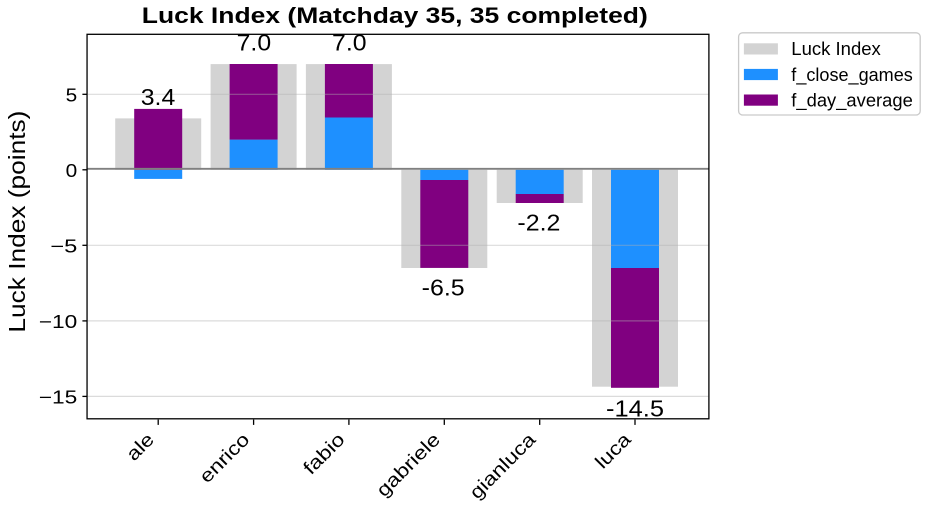 Image resolution: width=928 pixels, height=510 pixels. Describe the element at coordinates (395, 15) in the screenshot. I see `svg-text:Luck Index (Matchday 35, 35 co: Luck Index (Matchday 35, 35 completed)` at that location.